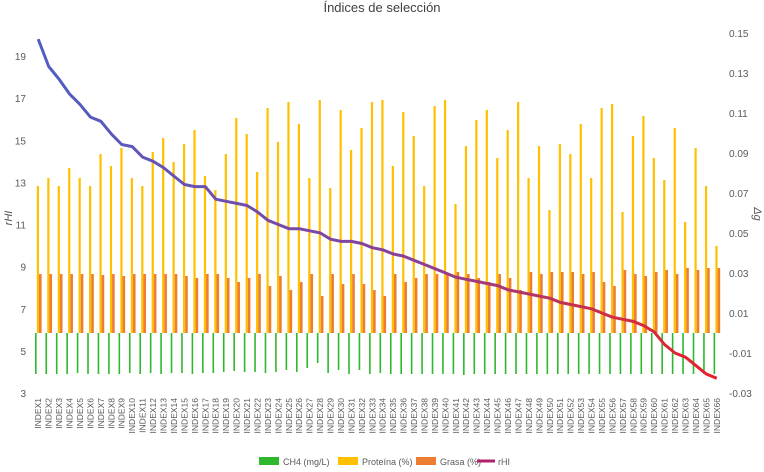 The image size is (764, 472). Describe the element at coordinates (404, 416) in the screenshot. I see `x-tick-label: INDEX36` at that location.